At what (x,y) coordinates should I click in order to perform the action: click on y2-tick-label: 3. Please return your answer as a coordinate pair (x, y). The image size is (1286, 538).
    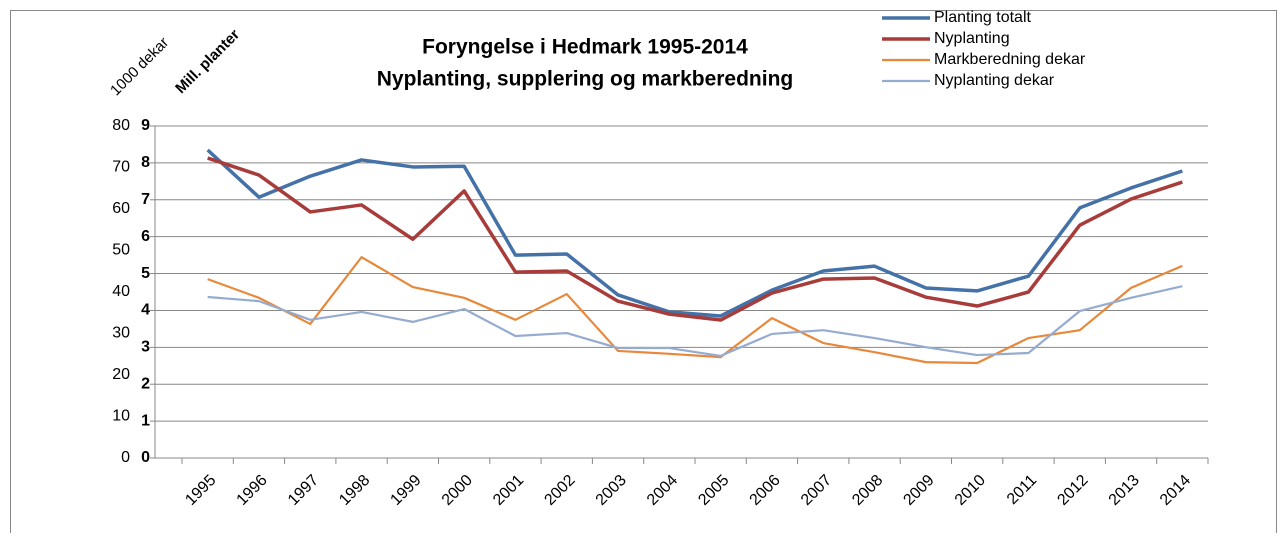
    Looking at the image, I should click on (145, 347).